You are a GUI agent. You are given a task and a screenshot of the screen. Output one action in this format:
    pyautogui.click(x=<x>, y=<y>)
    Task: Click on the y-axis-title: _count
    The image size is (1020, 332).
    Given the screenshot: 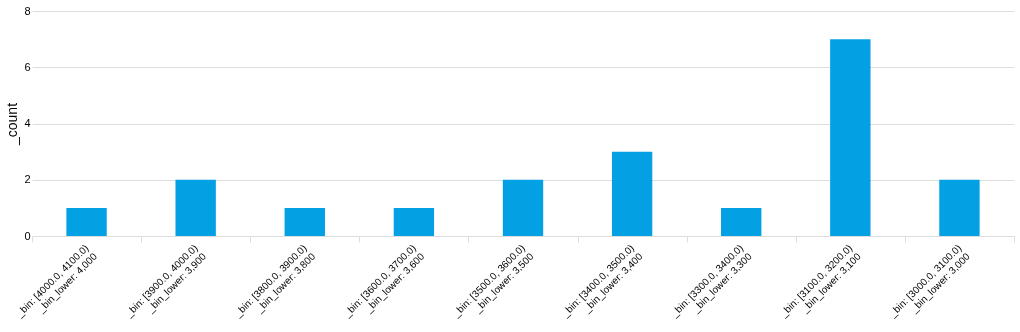 What is the action you would take?
    pyautogui.click(x=12, y=124)
    